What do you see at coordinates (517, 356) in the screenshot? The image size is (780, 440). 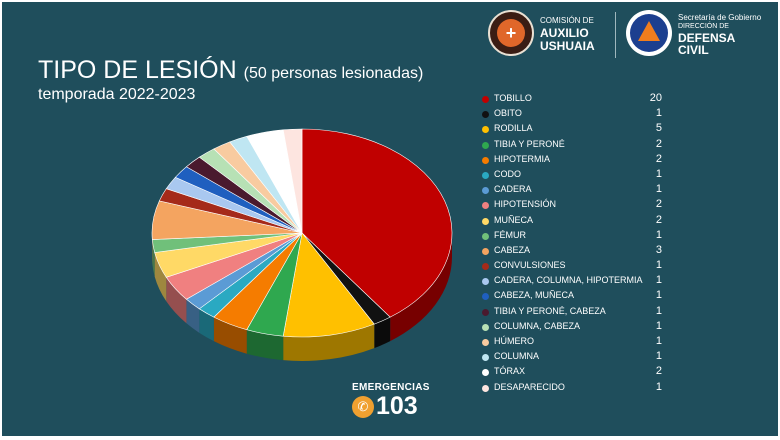 I see `legend-label: COLUMNA` at bounding box center [517, 356].